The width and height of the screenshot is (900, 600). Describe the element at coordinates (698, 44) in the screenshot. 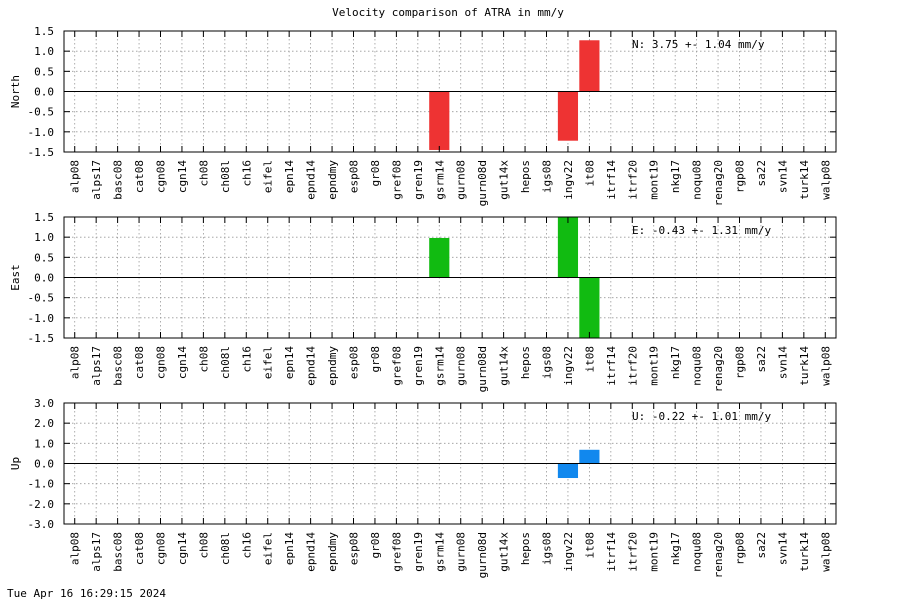

I see `stats-annotation: N: 3.75 +- 1.04 mm/y` at that location.